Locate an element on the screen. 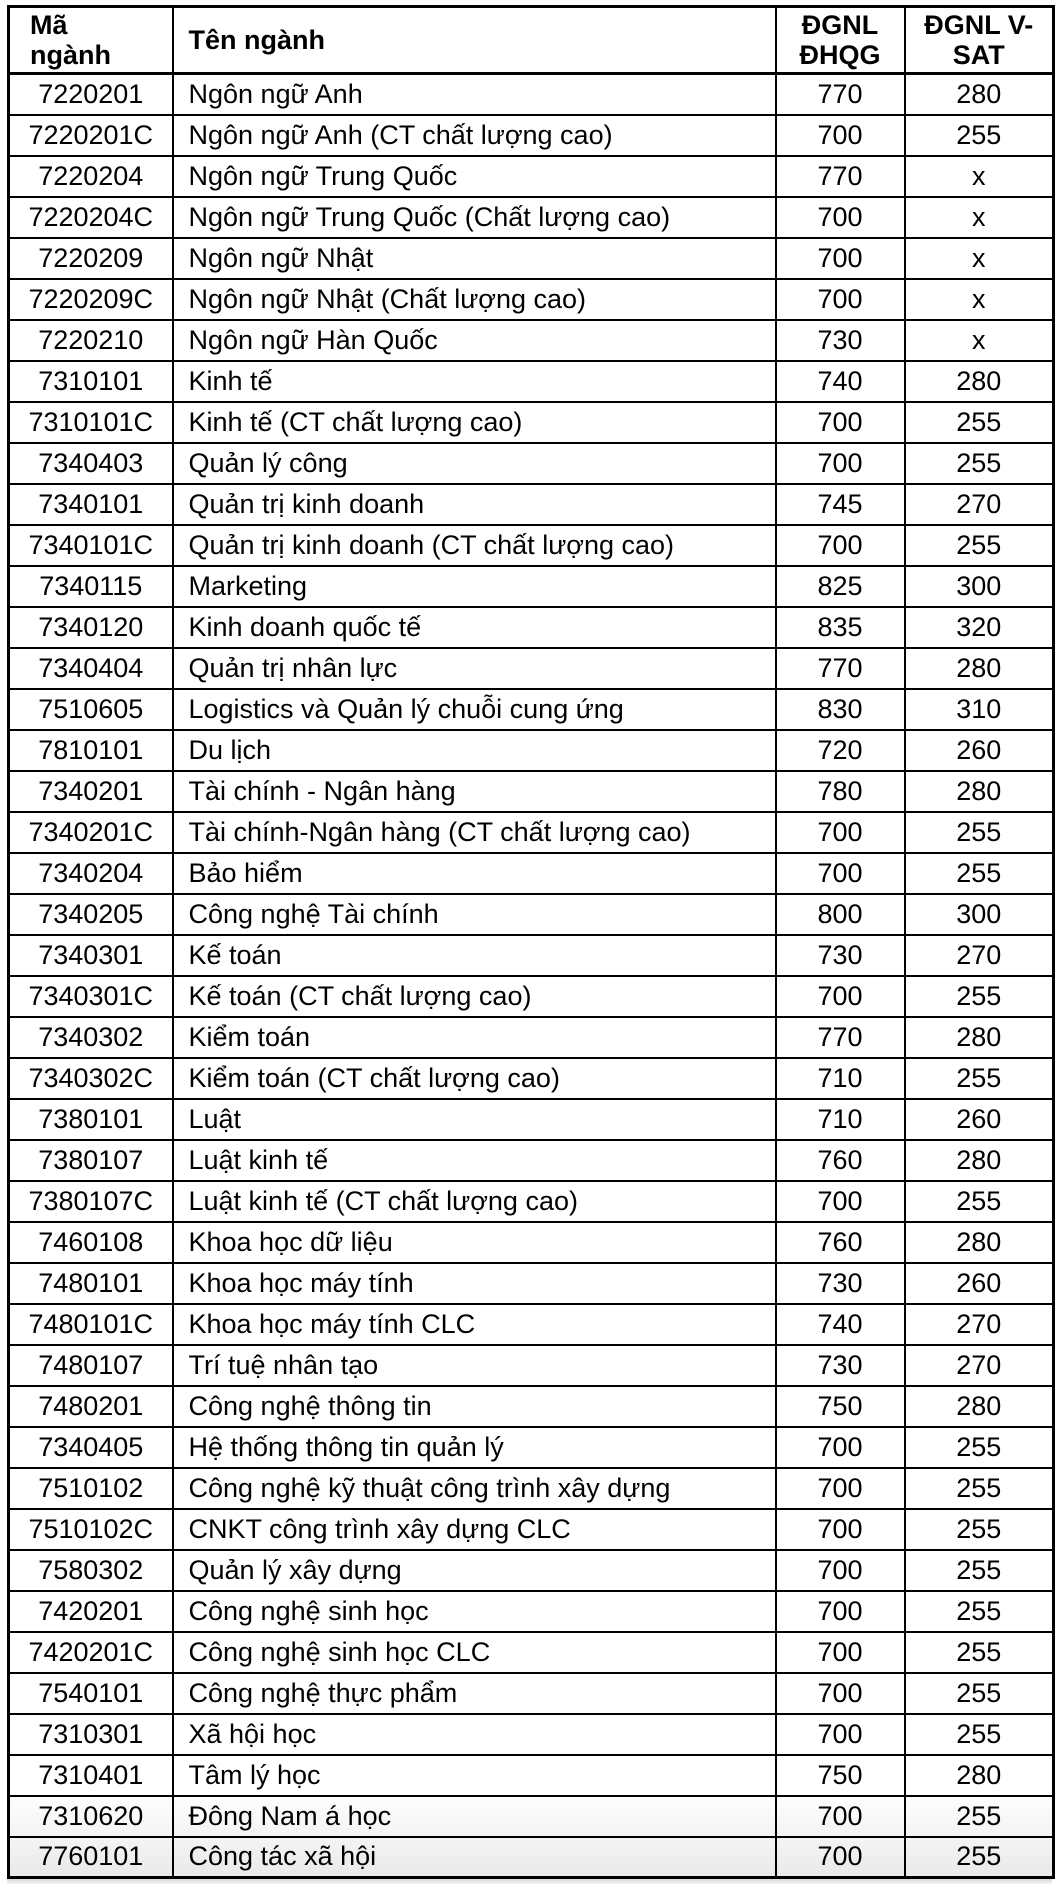  major-code-cell: 7480101 is located at coordinates (90, 1283).